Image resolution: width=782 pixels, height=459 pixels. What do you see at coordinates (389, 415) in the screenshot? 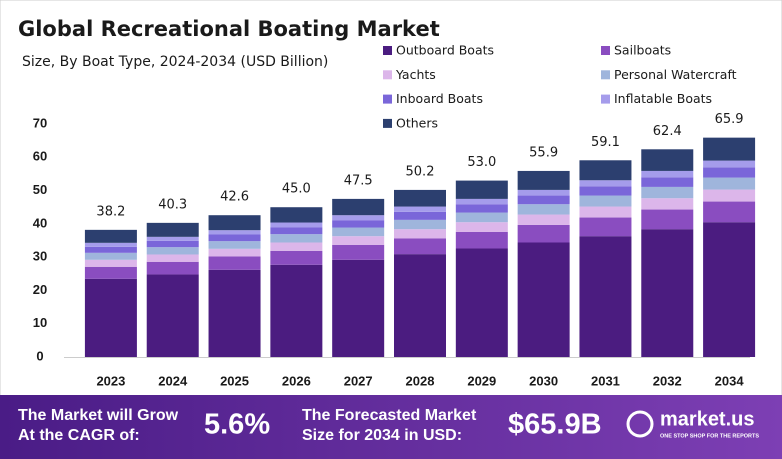
I see `forecast-text: The Forecasted Market` at bounding box center [389, 415].